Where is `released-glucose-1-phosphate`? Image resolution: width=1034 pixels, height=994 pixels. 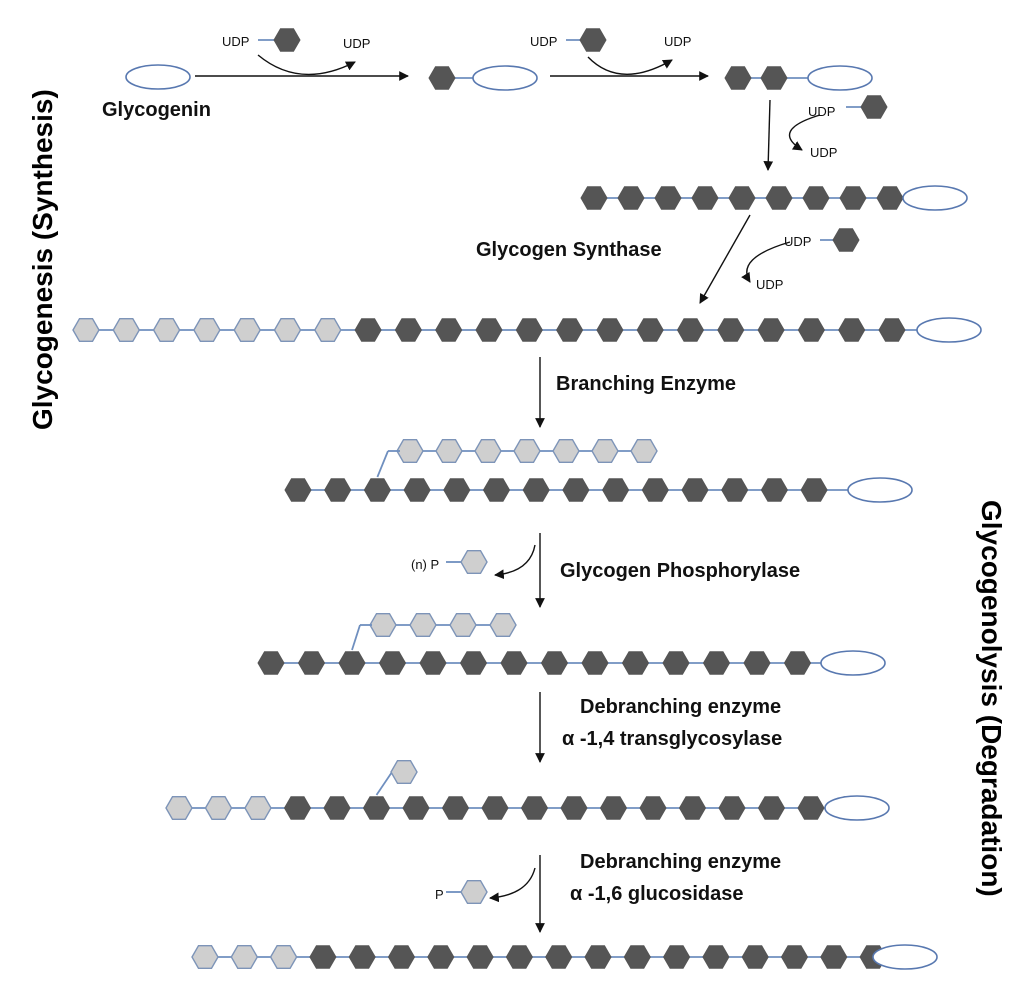
released-glucose-1-phosphate is located at coordinates (467, 562).